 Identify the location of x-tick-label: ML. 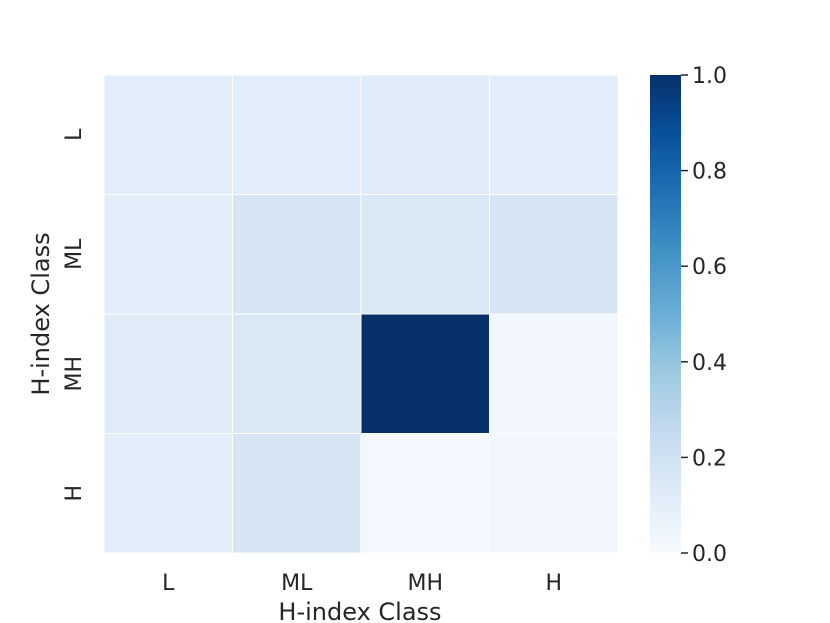
(297, 583).